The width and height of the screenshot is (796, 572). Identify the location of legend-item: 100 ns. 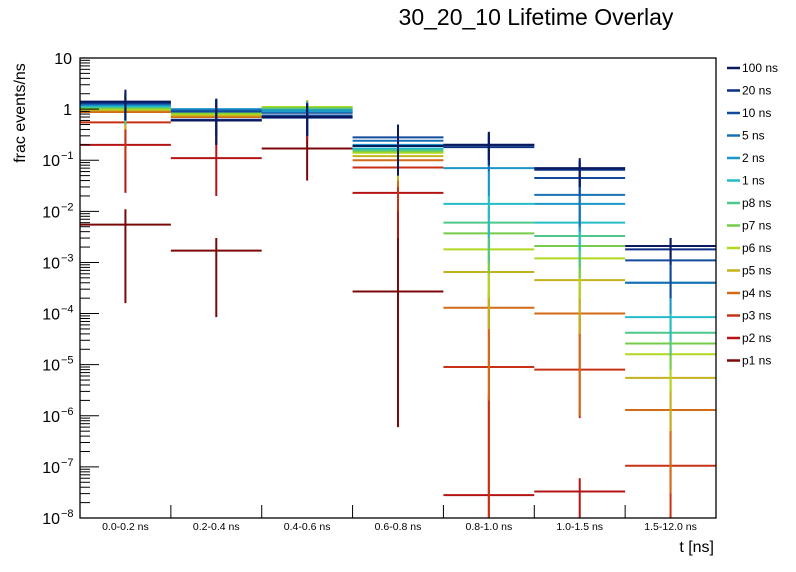
(752, 68).